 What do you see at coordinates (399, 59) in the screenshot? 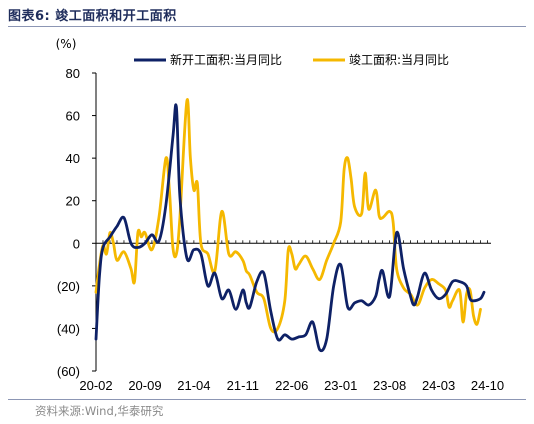
I see `legend-label-completion: 竣工面积:当月同比` at bounding box center [399, 59].